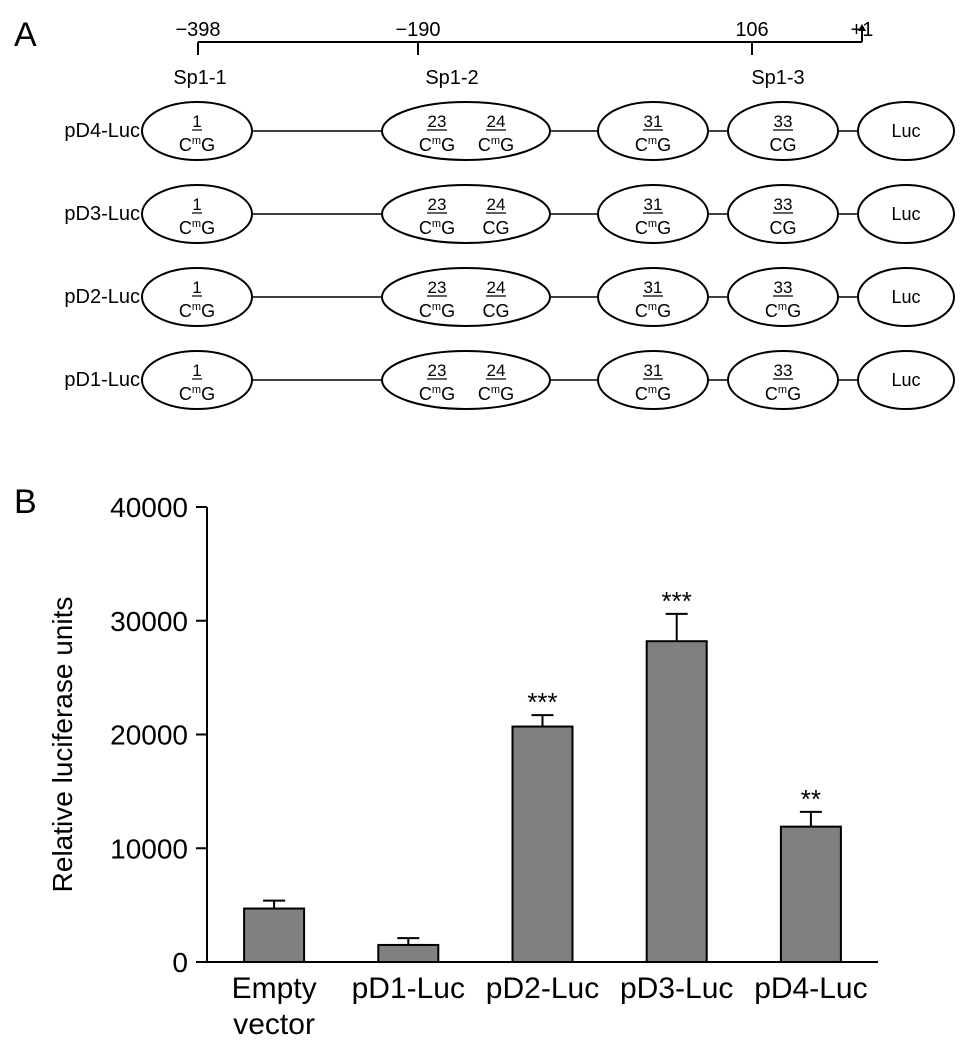 Image resolution: width=969 pixels, height=1050 pixels. I want to click on y-axis-title: Relative luciferase units, so click(62, 745).